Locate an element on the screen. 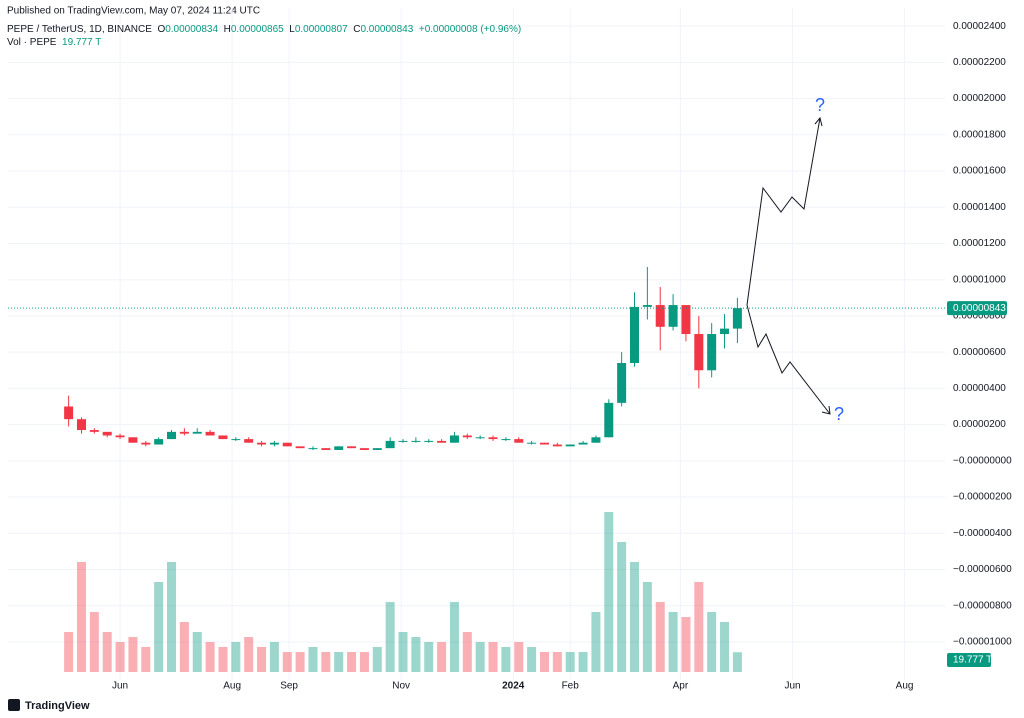 The width and height of the screenshot is (1024, 718). change: +0.00000008 (+0.96%) is located at coordinates (470, 29).